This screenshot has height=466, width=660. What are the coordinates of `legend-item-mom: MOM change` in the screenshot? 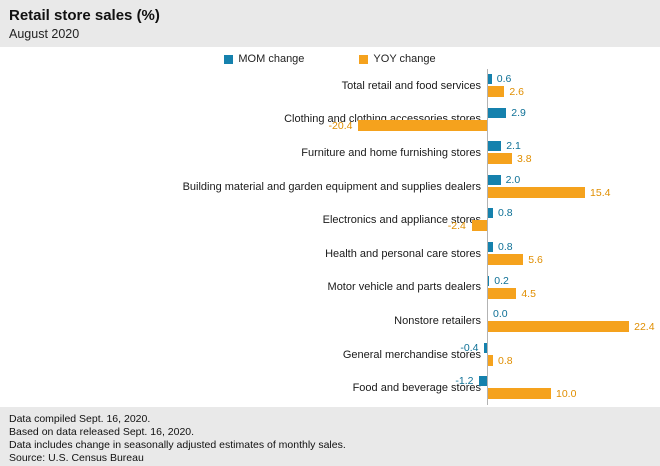 It's located at (264, 59).